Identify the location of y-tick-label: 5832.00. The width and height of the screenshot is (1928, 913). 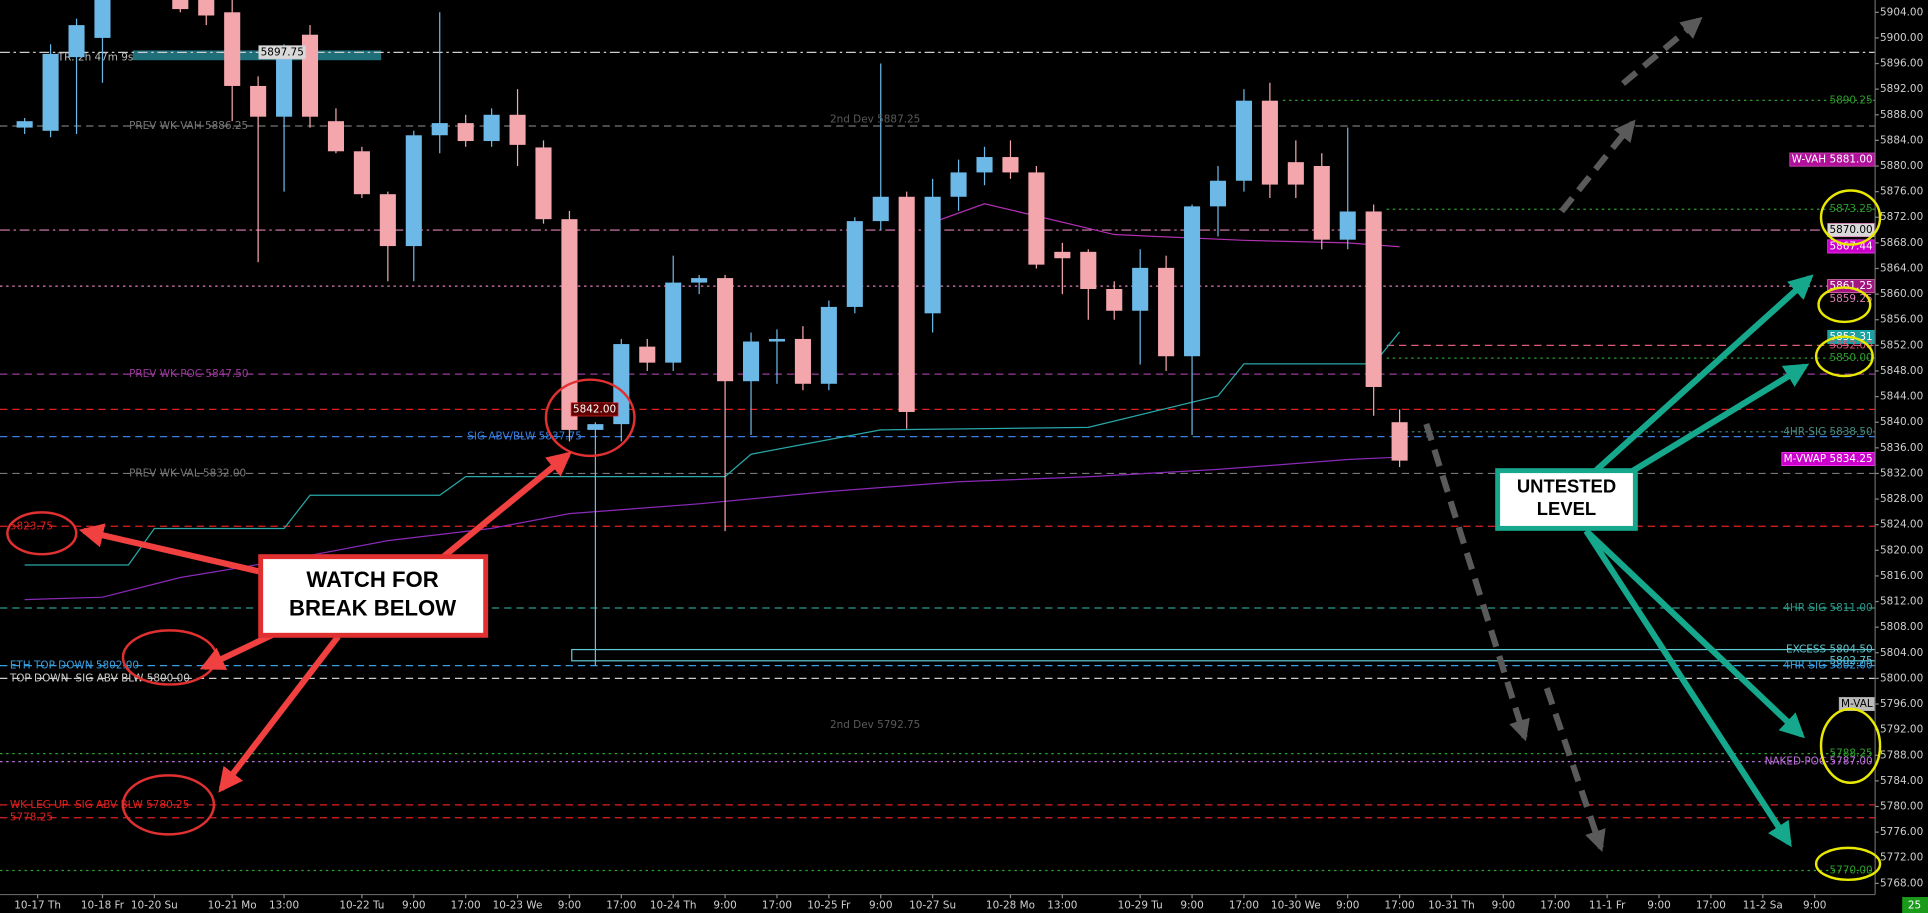
(1901, 473).